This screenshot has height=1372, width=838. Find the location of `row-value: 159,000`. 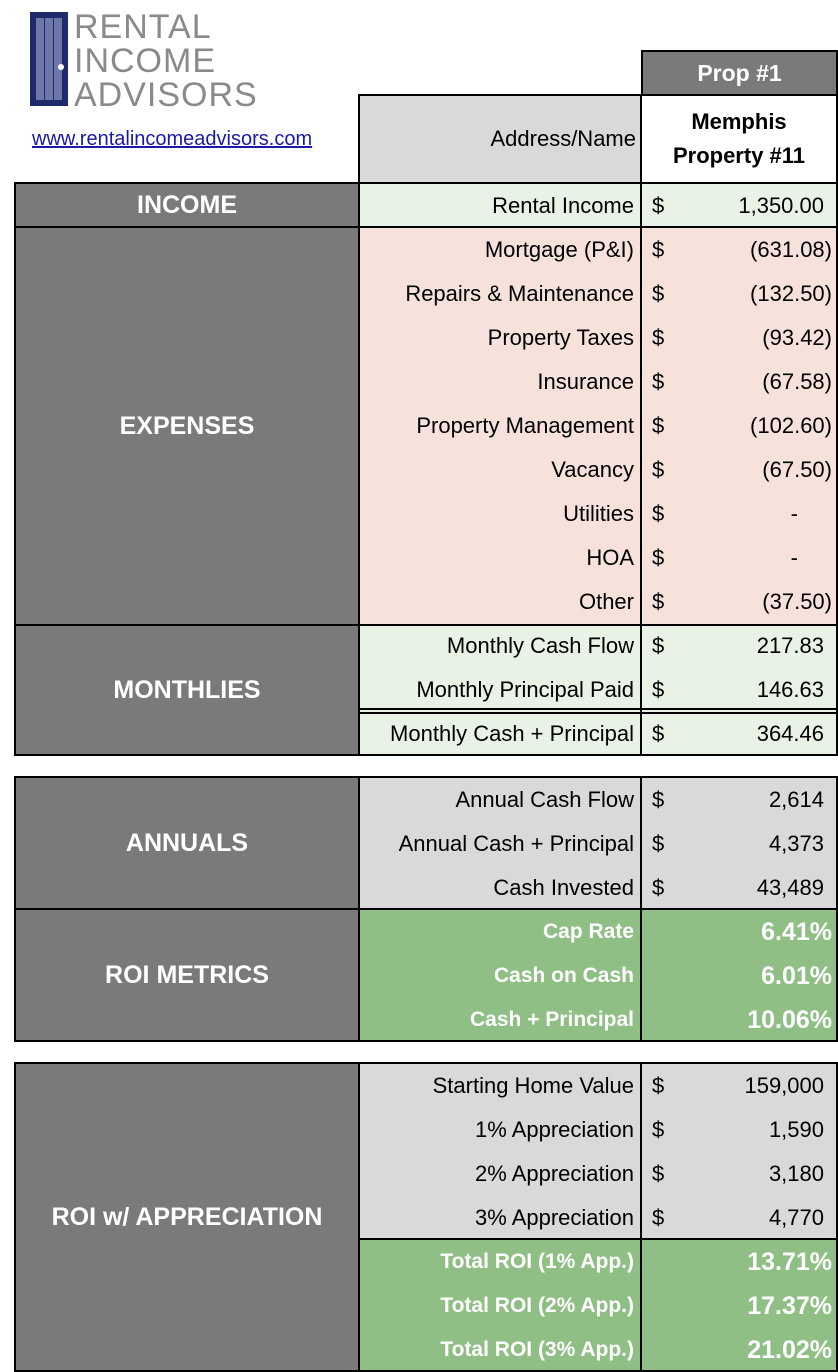

row-value: 159,000 is located at coordinates (784, 1085).